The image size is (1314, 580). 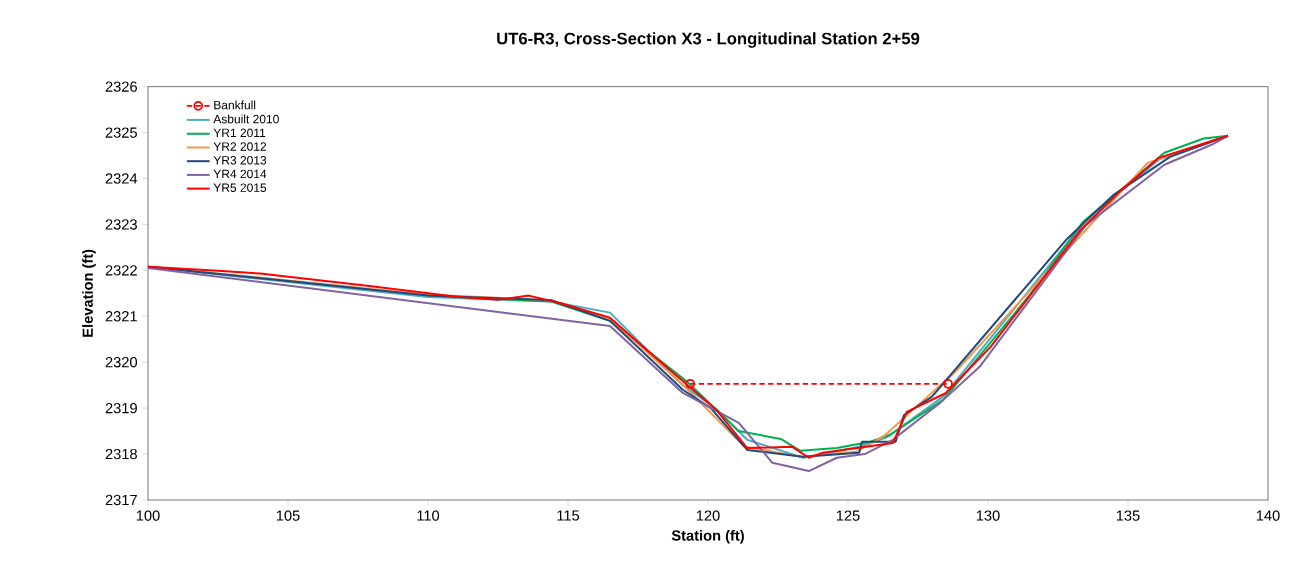 I want to click on x-axis-title: Station (ft), so click(x=707, y=536).